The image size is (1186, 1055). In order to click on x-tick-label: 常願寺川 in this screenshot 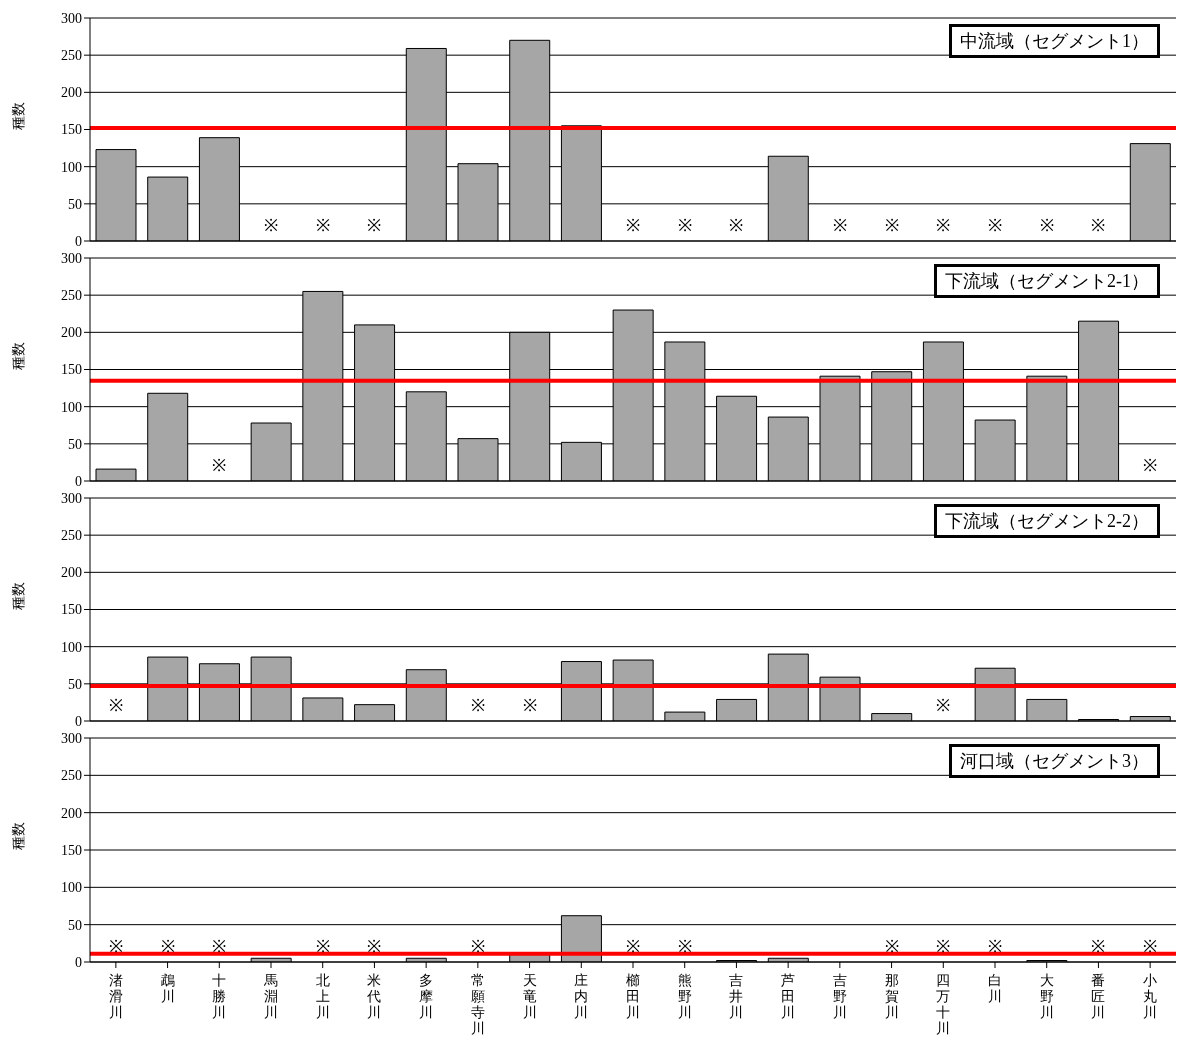, I will do `click(477, 1004)`.